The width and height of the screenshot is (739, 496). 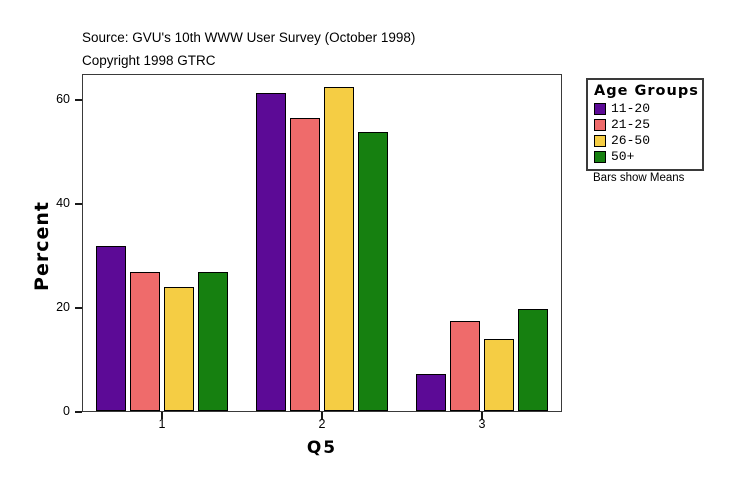 What do you see at coordinates (63, 99) in the screenshot?
I see `y-tick-label: 60` at bounding box center [63, 99].